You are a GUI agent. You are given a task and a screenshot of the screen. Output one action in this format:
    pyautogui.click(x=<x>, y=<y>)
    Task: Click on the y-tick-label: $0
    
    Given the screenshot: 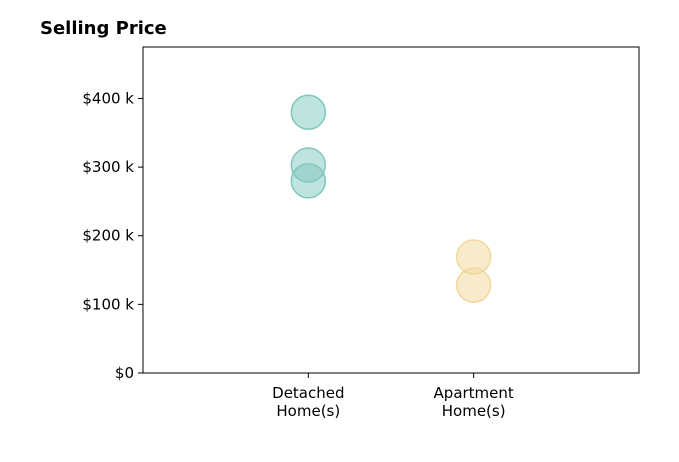 What is the action you would take?
    pyautogui.click(x=124, y=373)
    